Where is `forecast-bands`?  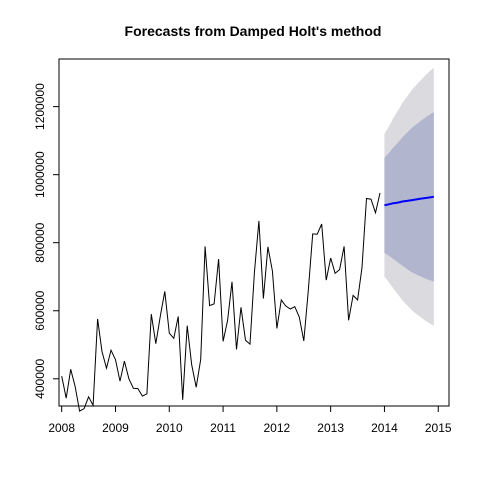 forecast-bands is located at coordinates (409, 196).